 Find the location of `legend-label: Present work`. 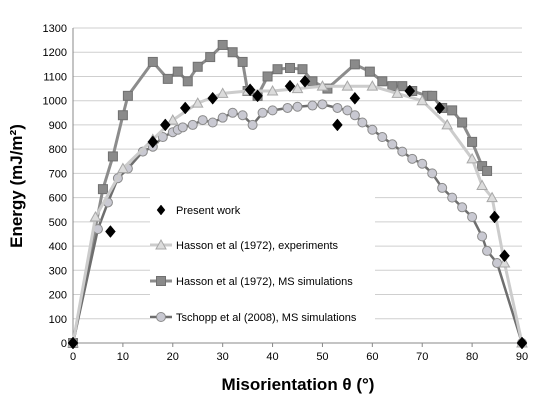

legend-label: Present work is located at coordinates (208, 211).